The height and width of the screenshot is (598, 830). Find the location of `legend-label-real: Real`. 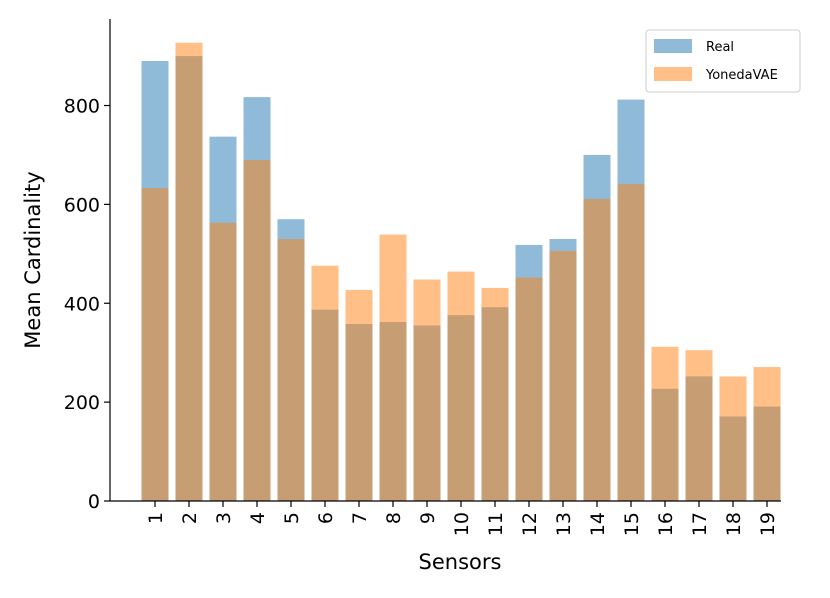

legend-label-real: Real is located at coordinates (720, 47).